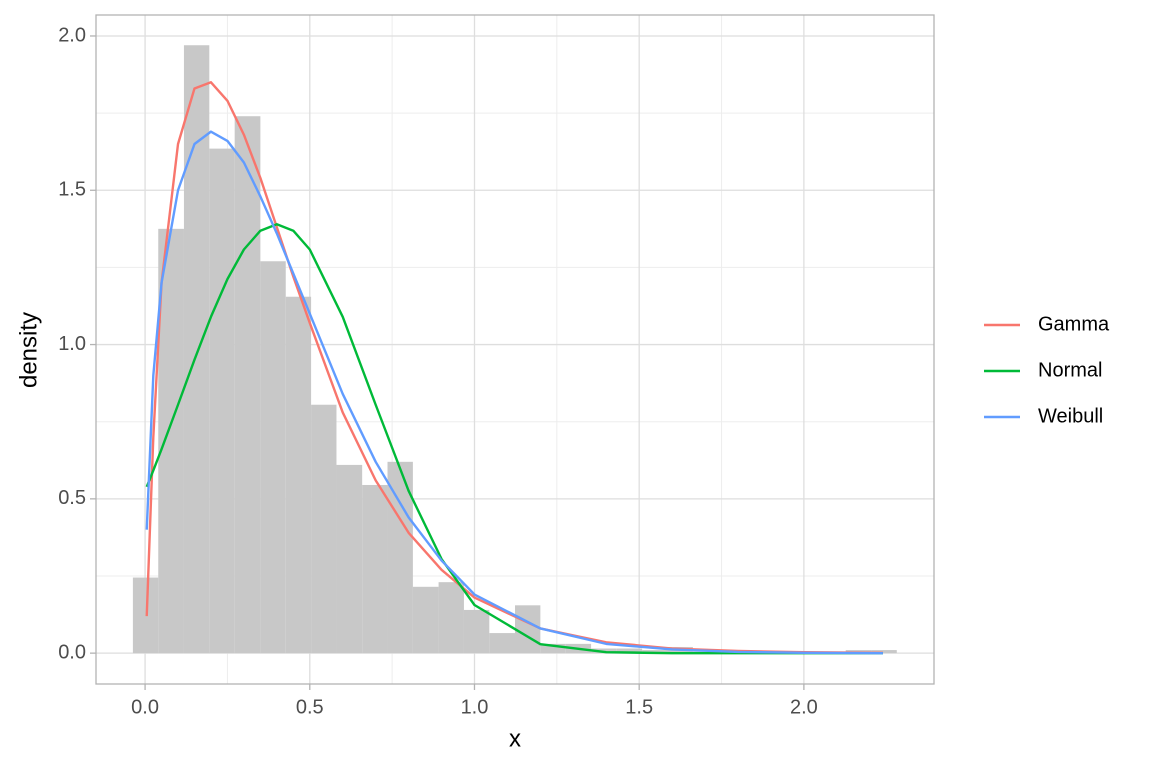 This screenshot has width=1152, height=768. I want to click on y-tick-label: 1.0, so click(72, 344).